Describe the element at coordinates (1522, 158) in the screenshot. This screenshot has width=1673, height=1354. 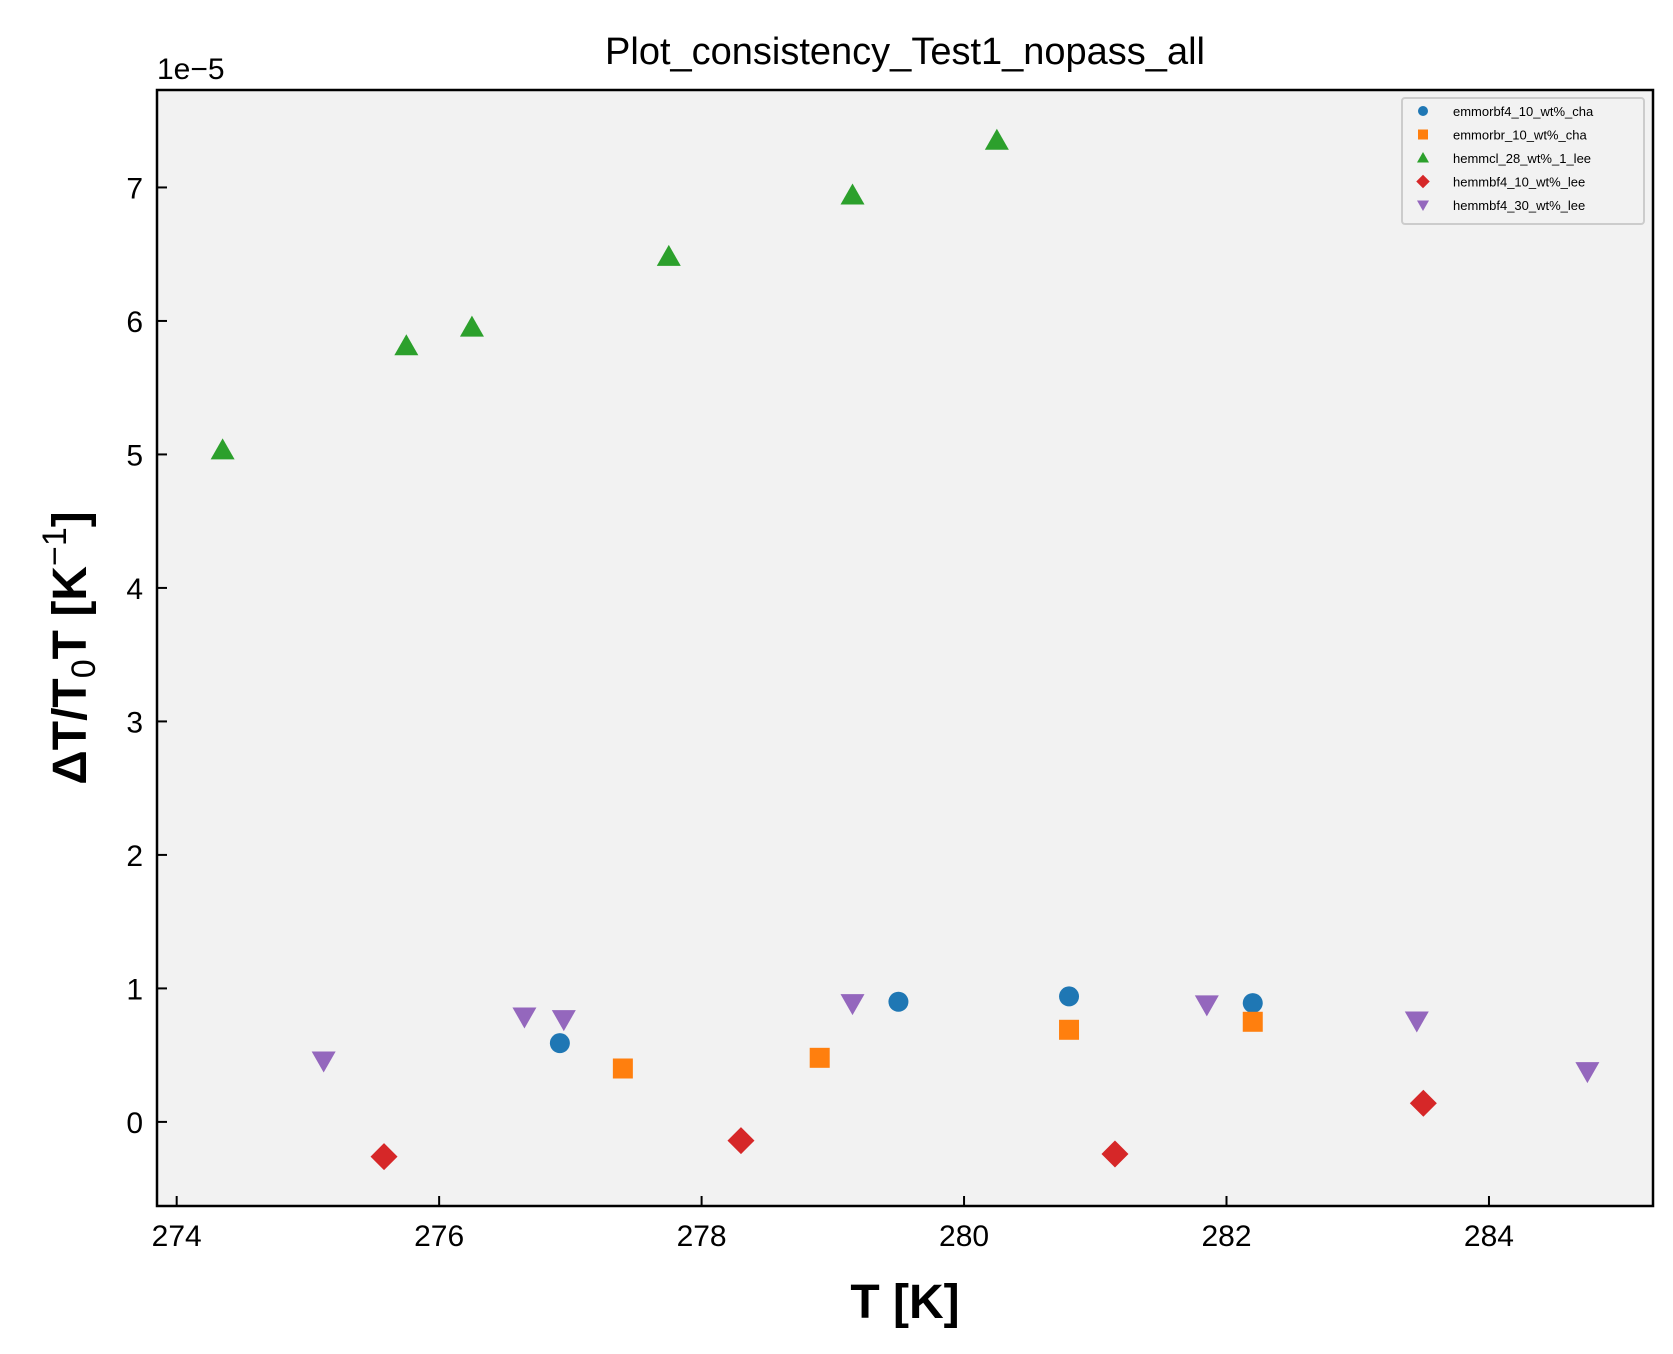
I see `legend-label: hemmcl_28_wt%_1_lee` at that location.